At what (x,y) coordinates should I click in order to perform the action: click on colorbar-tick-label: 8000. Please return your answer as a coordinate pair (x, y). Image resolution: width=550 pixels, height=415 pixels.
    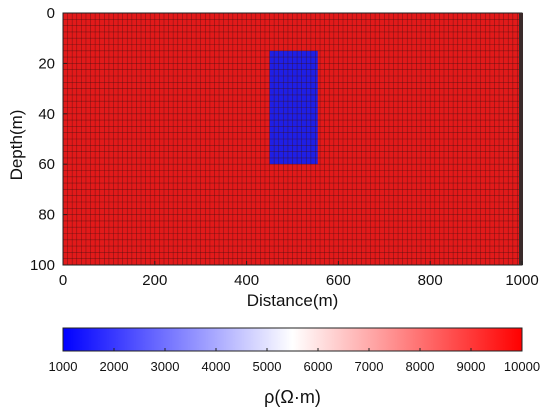
    Looking at the image, I should click on (420, 366).